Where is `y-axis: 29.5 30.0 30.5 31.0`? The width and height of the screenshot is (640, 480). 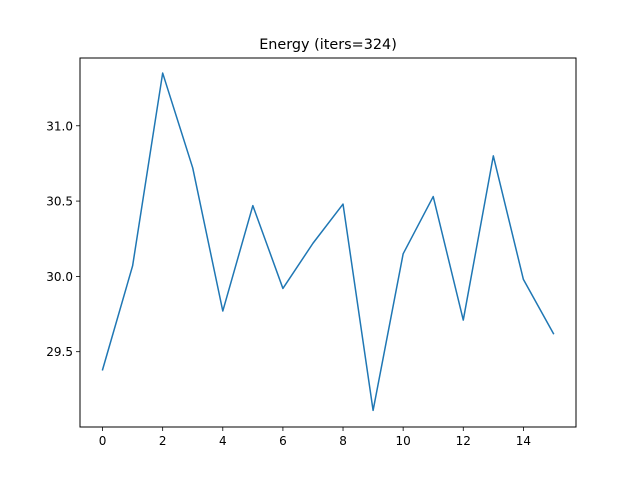 y-axis: 29.5 30.0 30.5 31.0 is located at coordinates (63, 239).